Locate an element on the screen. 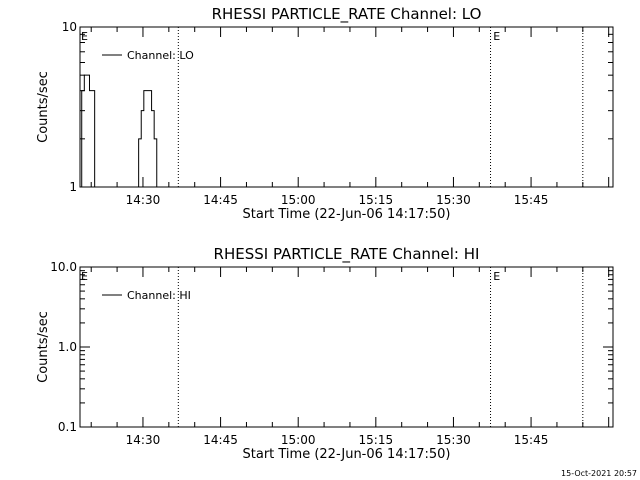 This screenshot has width=640, height=480. legend-entry: Channel: LO is located at coordinates (160, 55).